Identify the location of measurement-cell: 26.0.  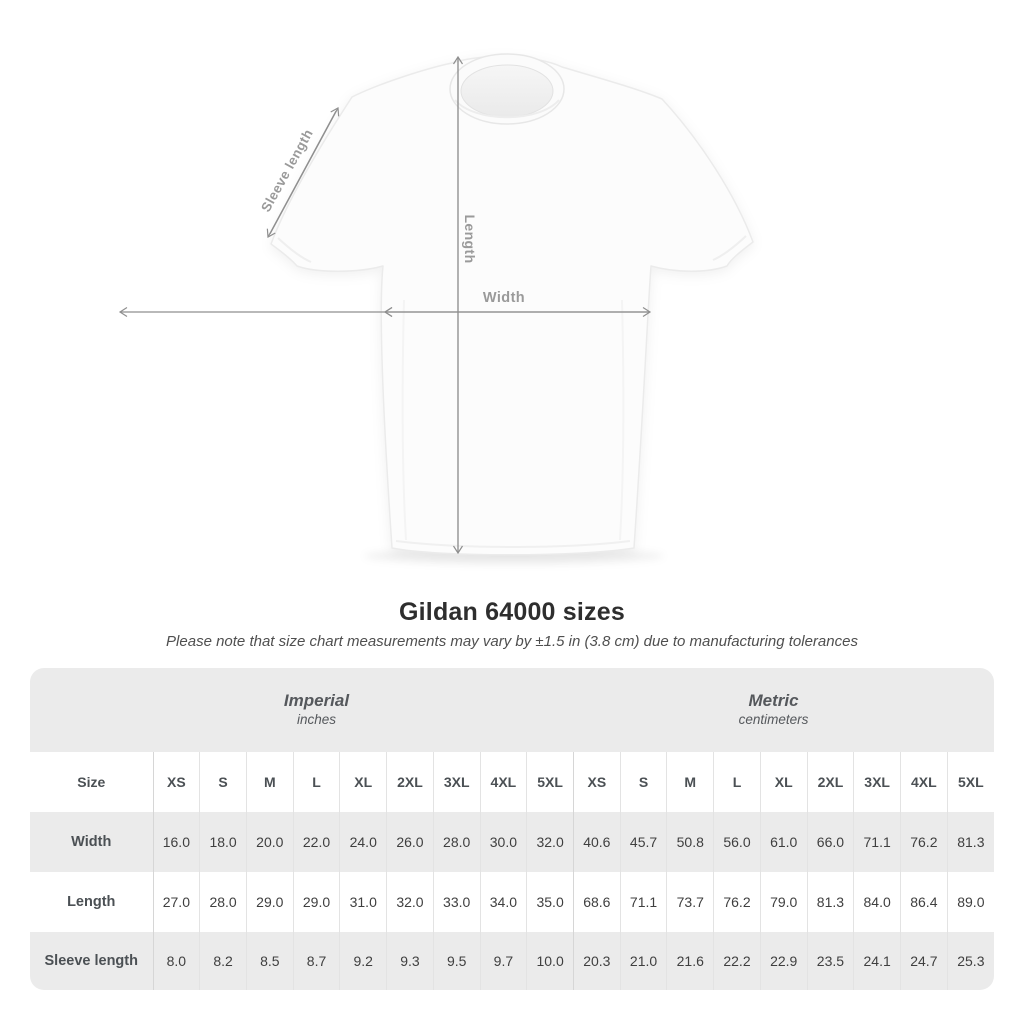
(410, 842).